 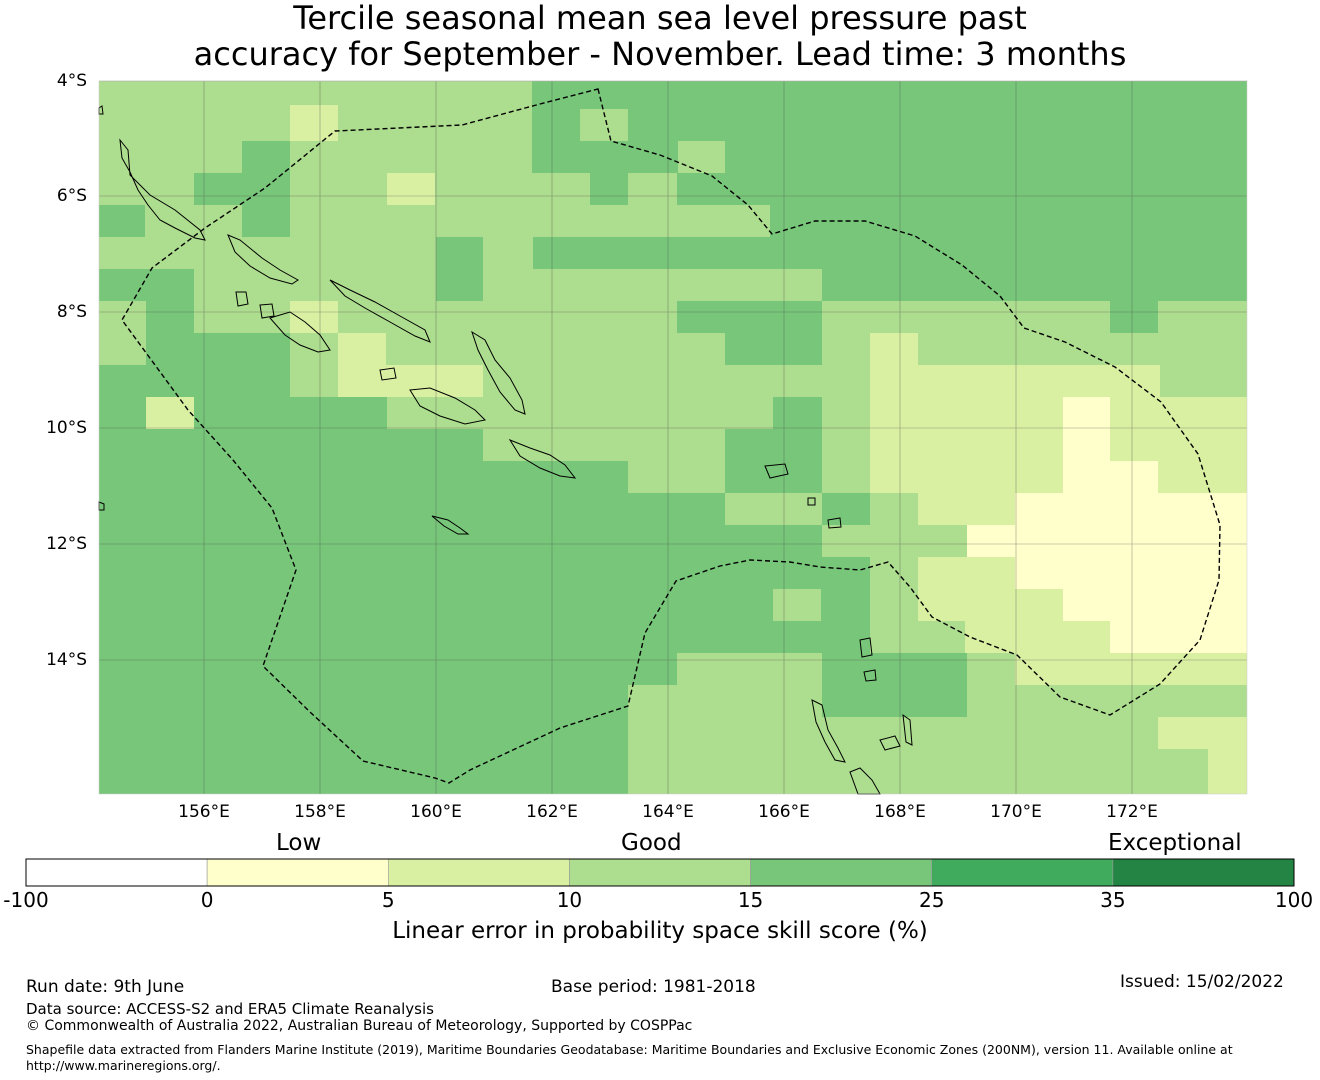 I want to click on colorbar-tick-label: -100, so click(x=26, y=900).